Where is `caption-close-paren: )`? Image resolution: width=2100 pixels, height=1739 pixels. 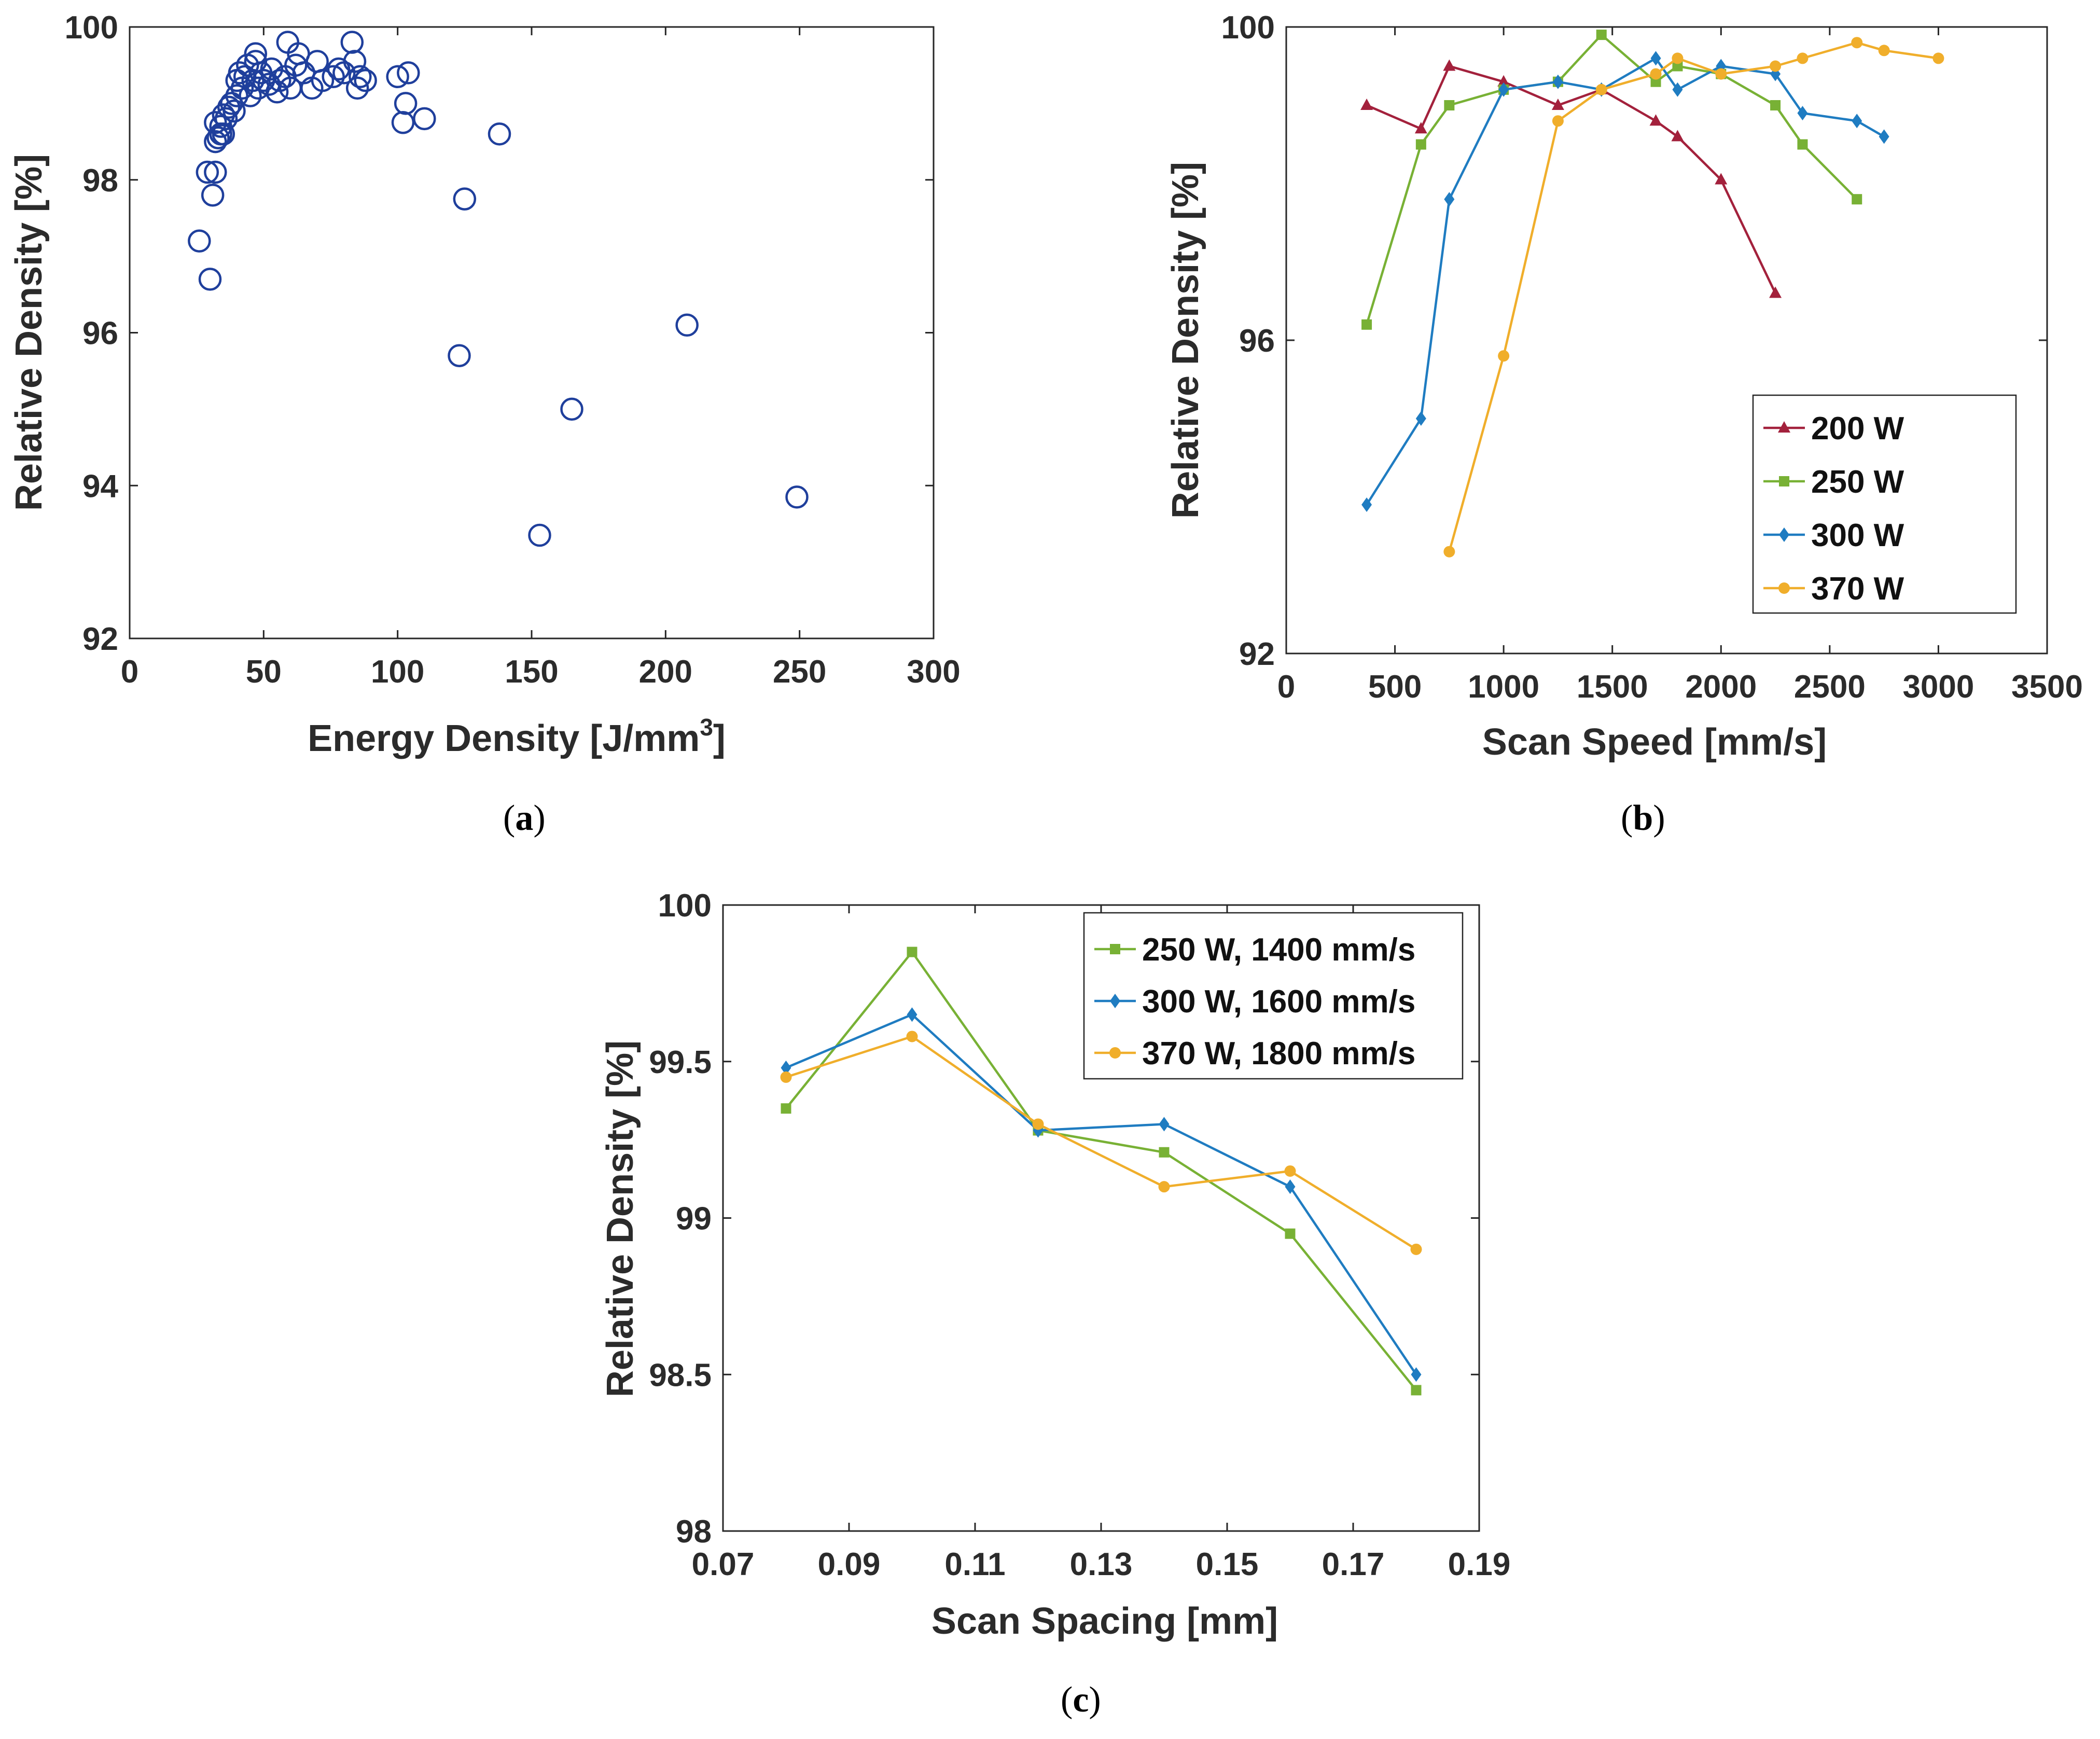
caption-close-paren: ) is located at coordinates (539, 818).